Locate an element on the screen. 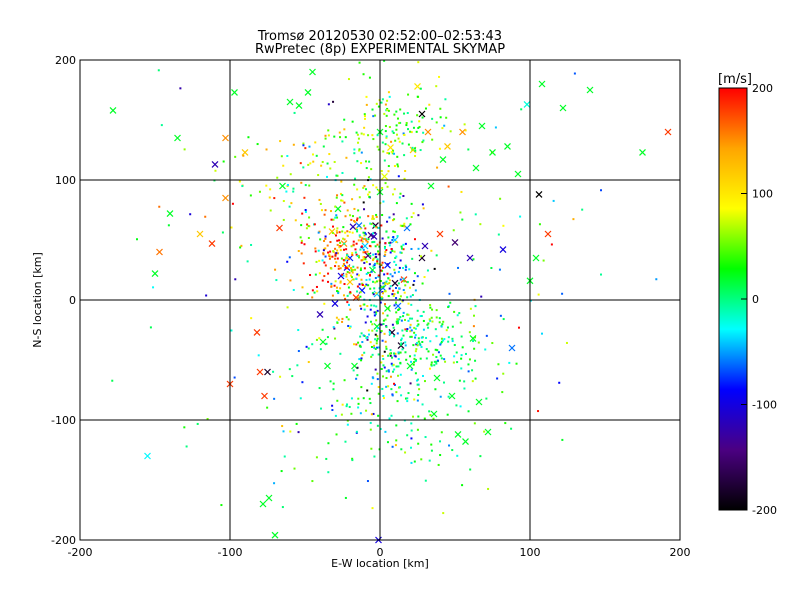 Image resolution: width=800 pixels, height=604 pixels. y-tick-label: -200 is located at coordinates (63, 540).